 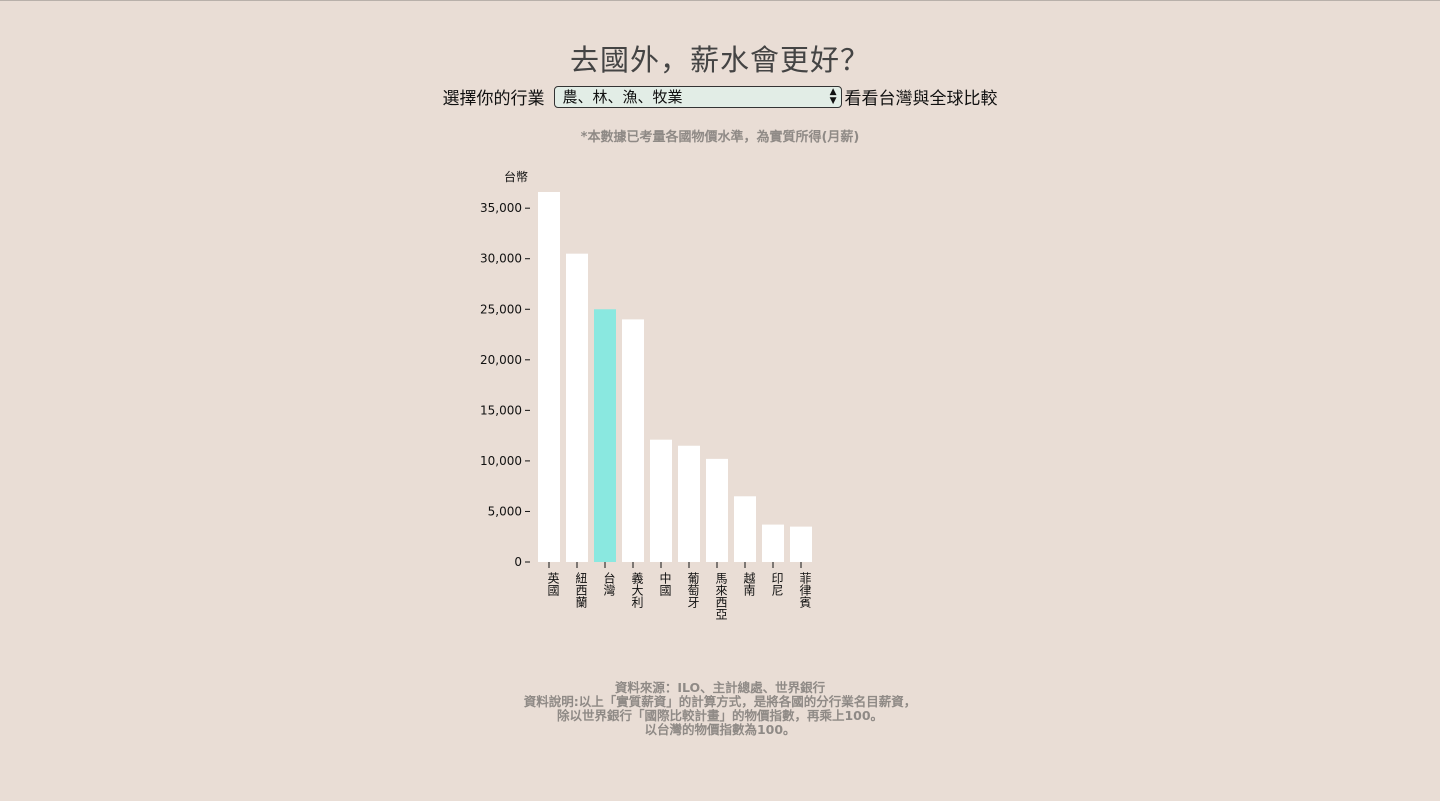 What do you see at coordinates (720, 715) in the screenshot?
I see `footer-line: 除以世界銀行「國際比較計畫」的物價指數，再乘上100。` at bounding box center [720, 715].